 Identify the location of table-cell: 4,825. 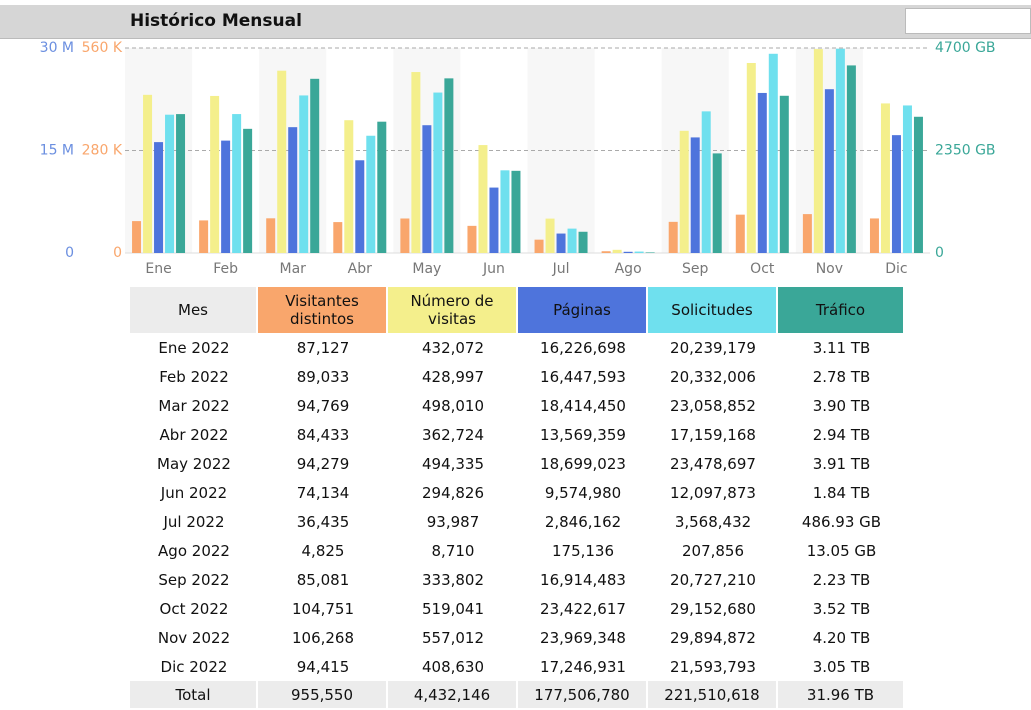
(323, 550).